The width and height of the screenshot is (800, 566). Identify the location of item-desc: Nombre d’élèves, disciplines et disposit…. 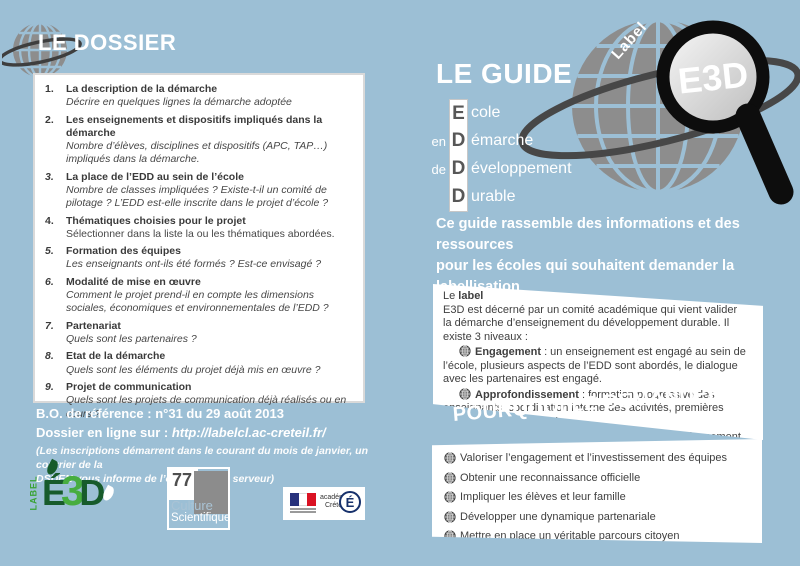
(197, 152).